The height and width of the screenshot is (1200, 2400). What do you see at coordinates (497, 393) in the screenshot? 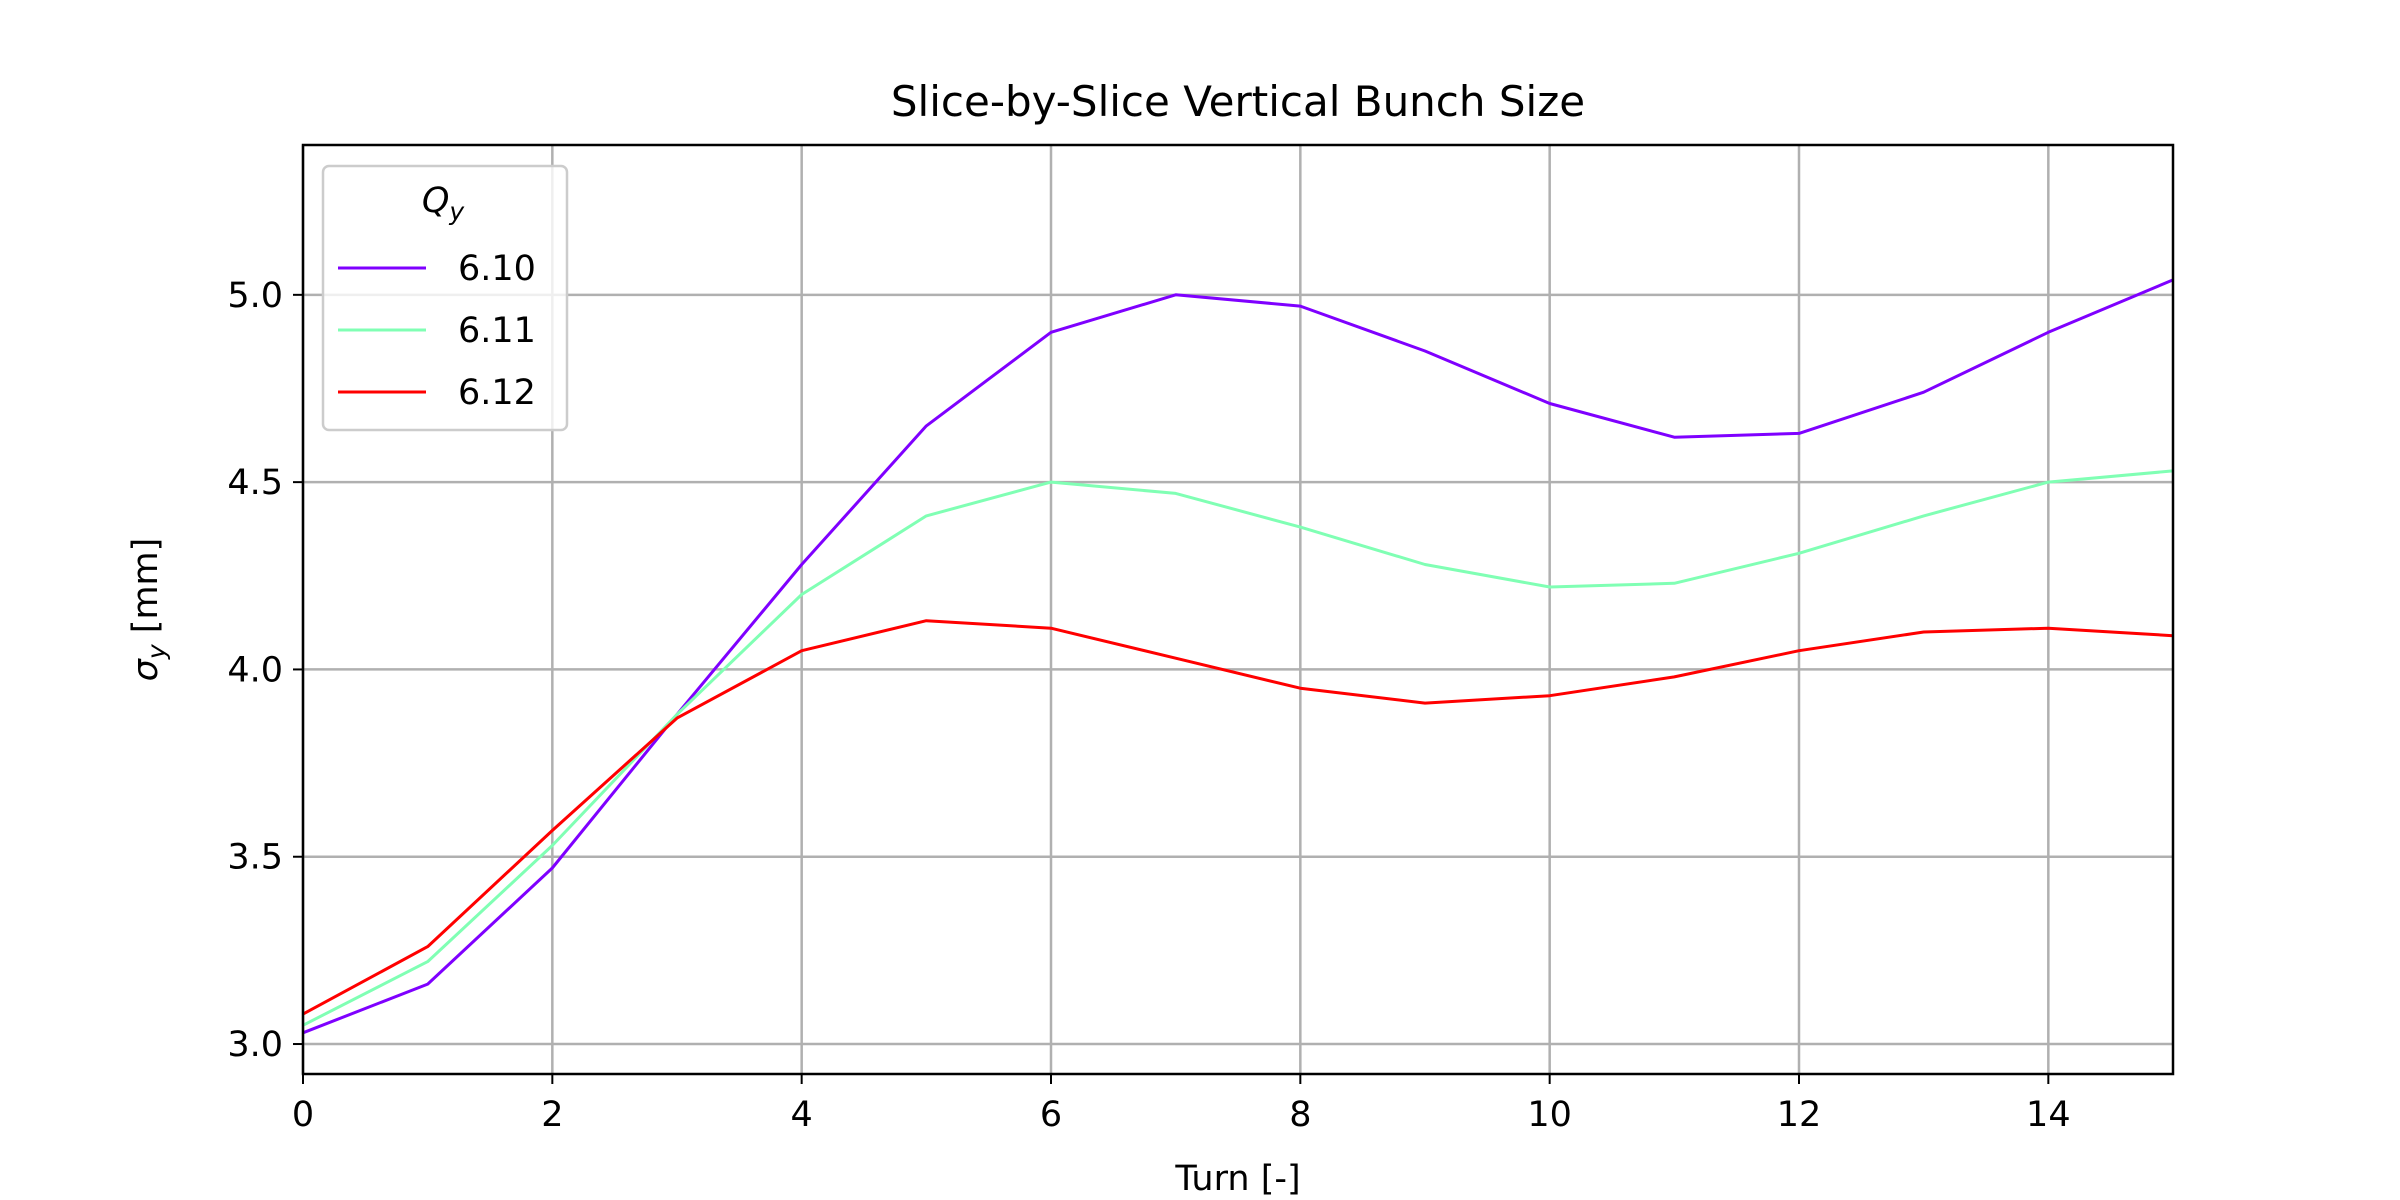
I see `legend-label-6.12: 6.12` at bounding box center [497, 393].